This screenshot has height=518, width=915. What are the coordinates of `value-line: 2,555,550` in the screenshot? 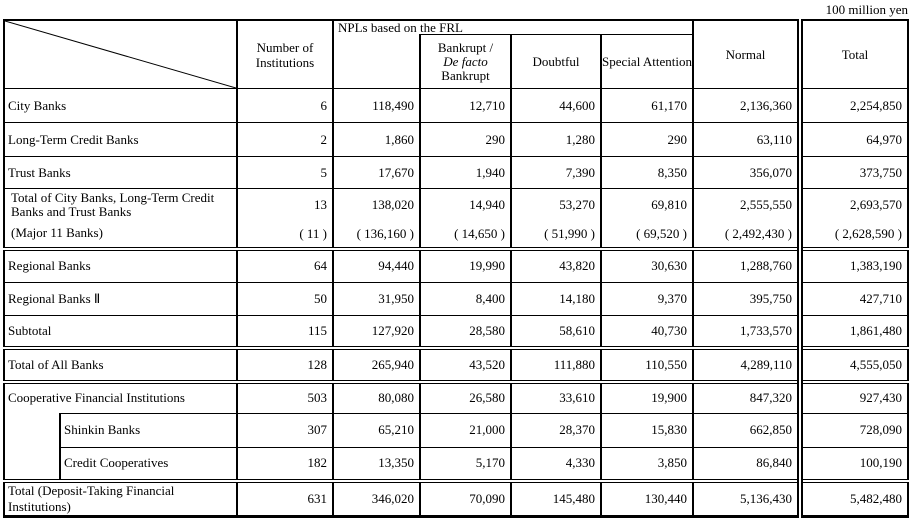 It's located at (766, 204).